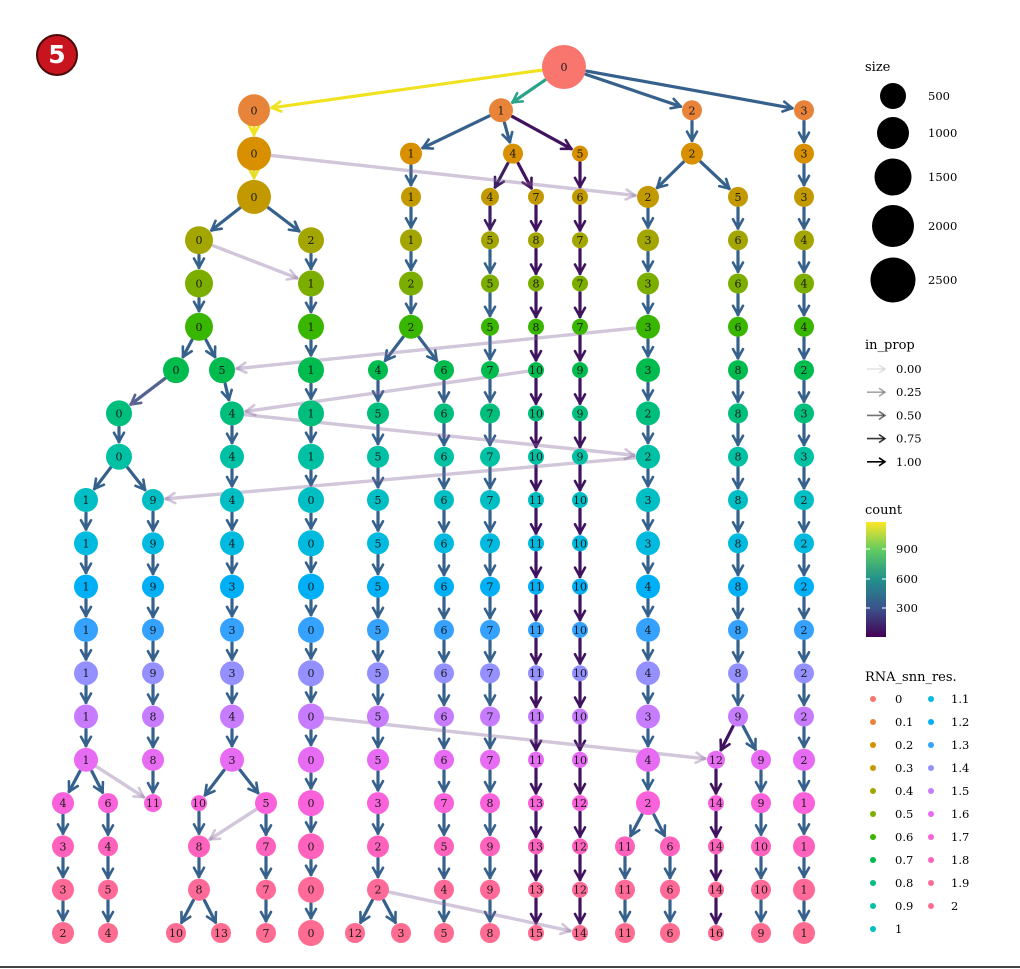 The image size is (1020, 969). I want to click on edge-5-6-head, so click(648, 266).